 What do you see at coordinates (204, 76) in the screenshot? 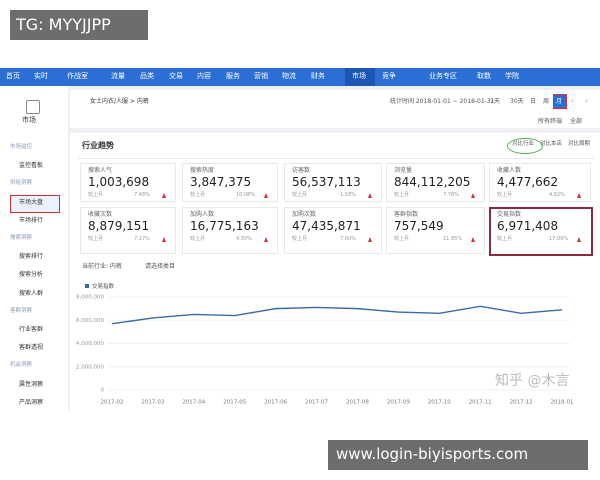
I see `nav-item: 内容` at bounding box center [204, 76].